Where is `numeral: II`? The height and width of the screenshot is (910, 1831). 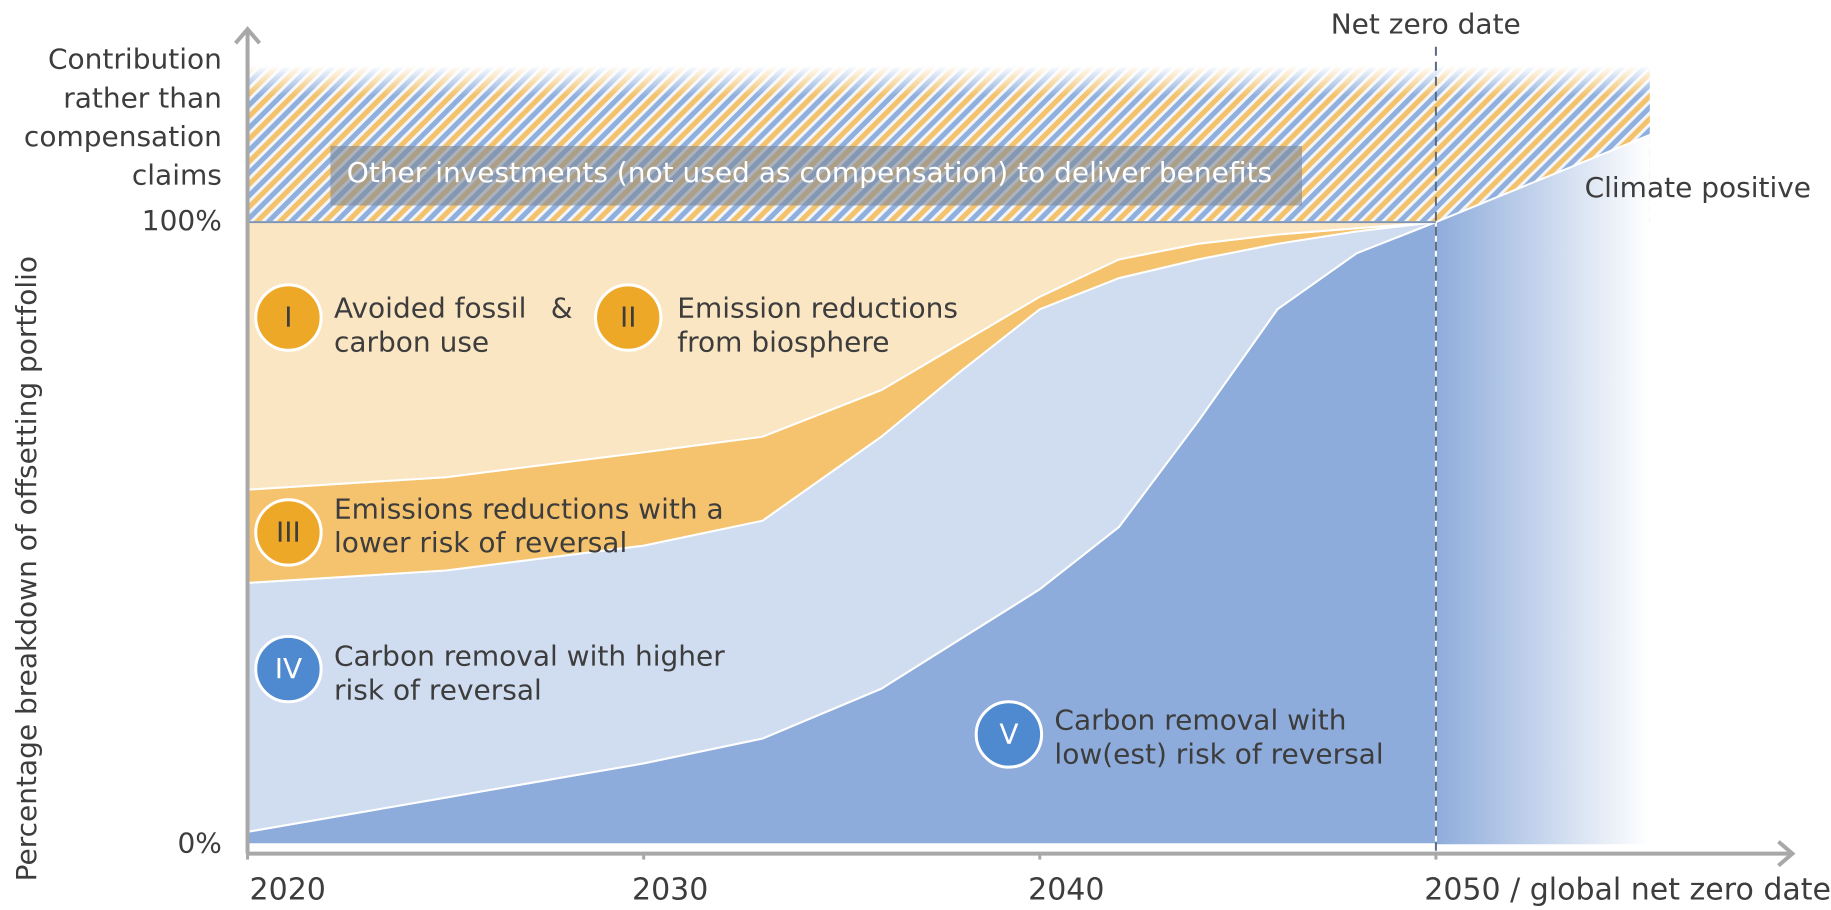 numeral: II is located at coordinates (628, 317).